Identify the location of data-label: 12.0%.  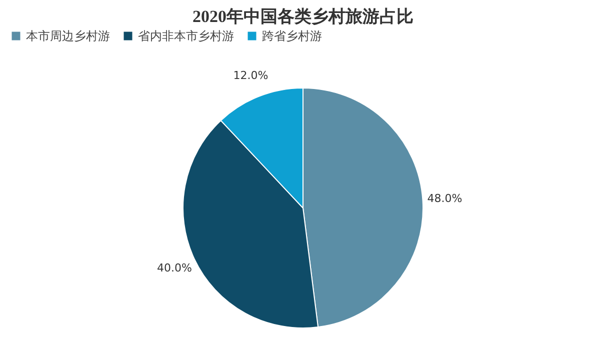
(250, 75).